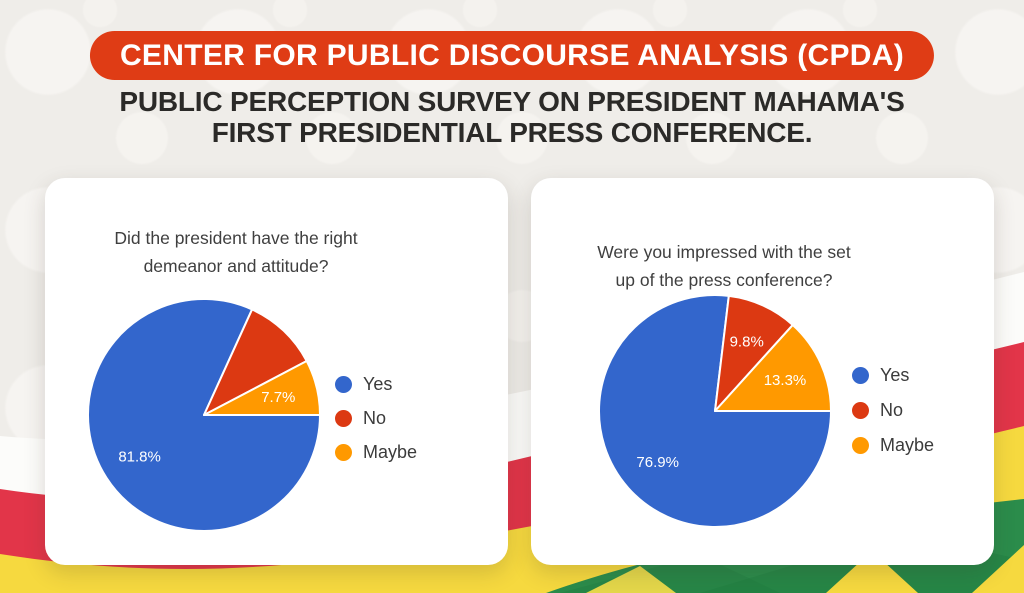 The height and width of the screenshot is (593, 1024). I want to click on pie-data-label: 13.3%, so click(785, 380).